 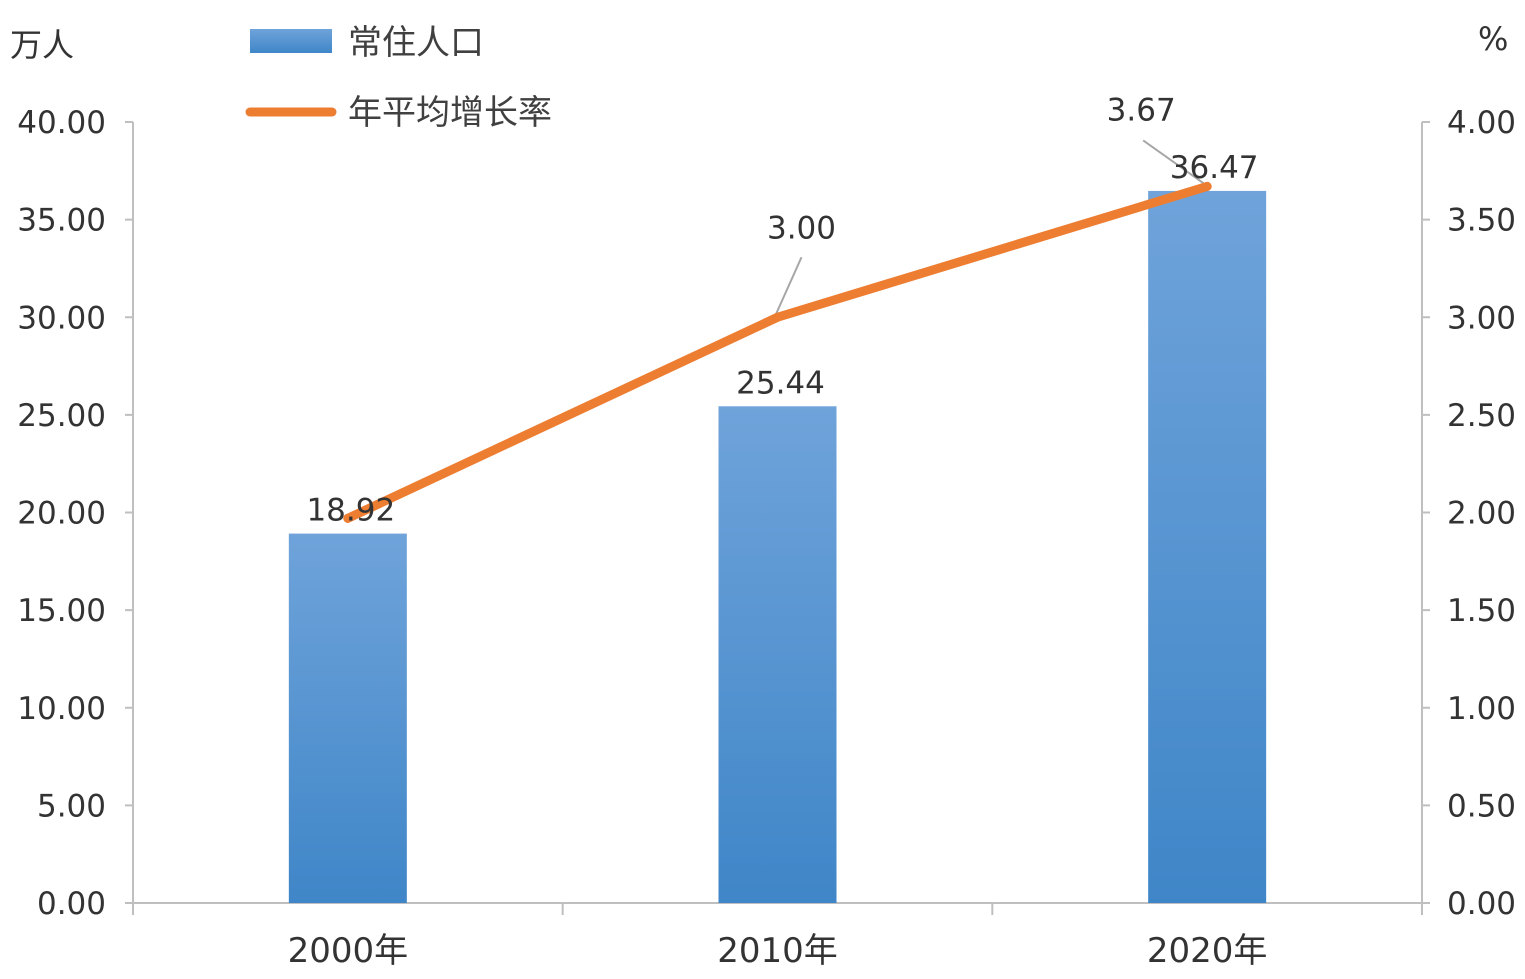 What do you see at coordinates (1481, 514) in the screenshot?
I see `right-tick-label: 2.00` at bounding box center [1481, 514].